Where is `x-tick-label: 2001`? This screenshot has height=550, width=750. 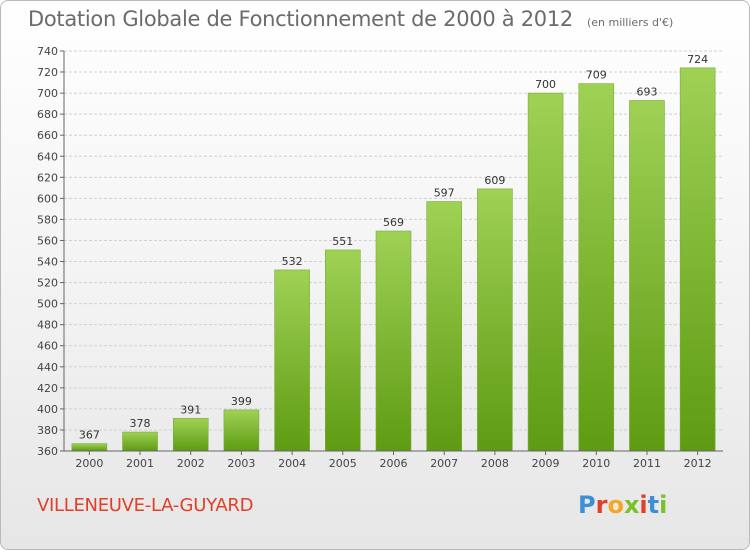 x-tick-label: 2001 is located at coordinates (140, 463).